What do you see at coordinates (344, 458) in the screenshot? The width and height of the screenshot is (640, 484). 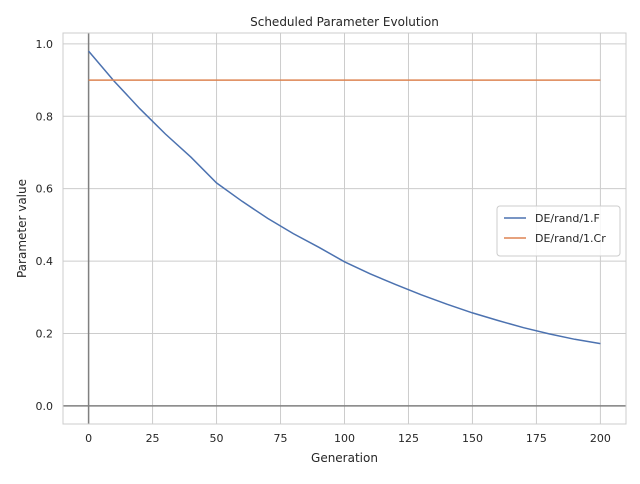 I see `x-axis-label: Generation` at bounding box center [344, 458].